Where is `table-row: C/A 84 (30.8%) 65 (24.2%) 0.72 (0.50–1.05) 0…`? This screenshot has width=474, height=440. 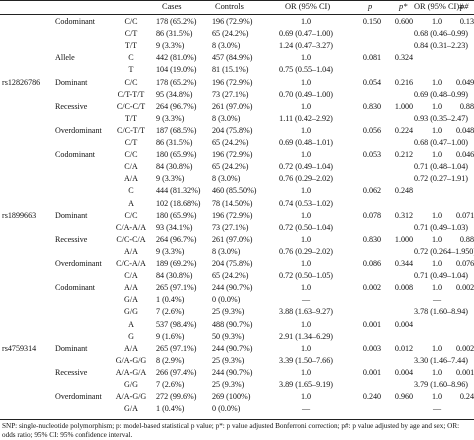
table-row: C/A 84 (30.8%) 65 (24.2%) 0.72 (0.50–1.05) 0… is located at coordinates (237, 276).